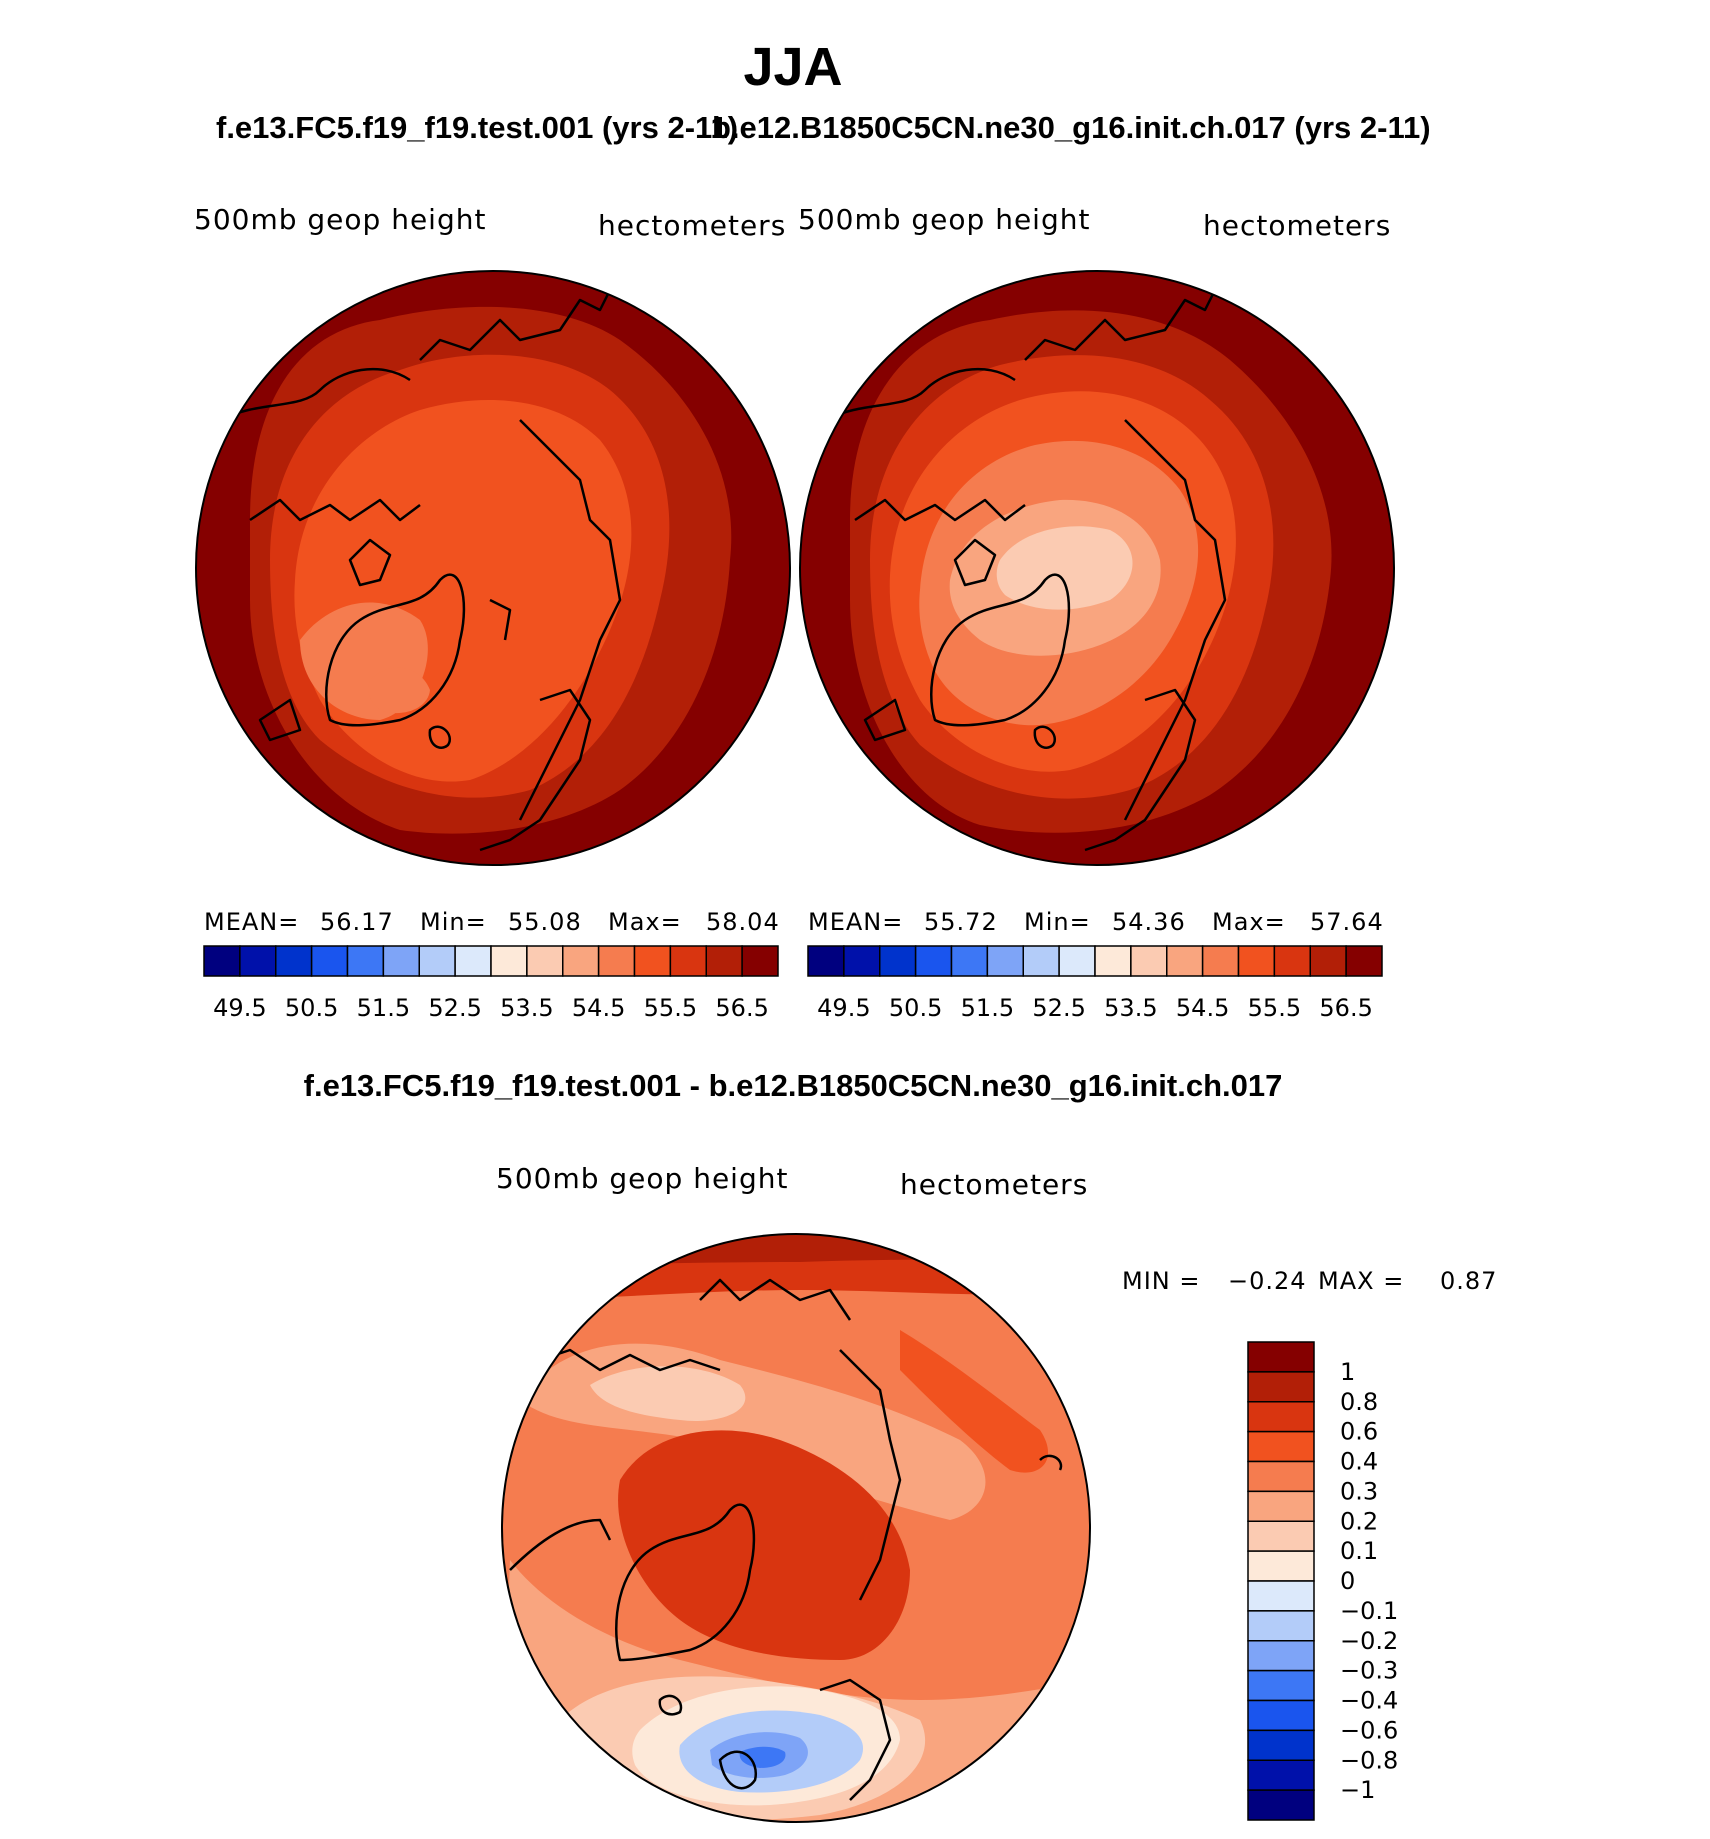 The image size is (1710, 1839). Describe the element at coordinates (1267, 1281) in the screenshot. I see `difference-min-value: −0.24` at that location.